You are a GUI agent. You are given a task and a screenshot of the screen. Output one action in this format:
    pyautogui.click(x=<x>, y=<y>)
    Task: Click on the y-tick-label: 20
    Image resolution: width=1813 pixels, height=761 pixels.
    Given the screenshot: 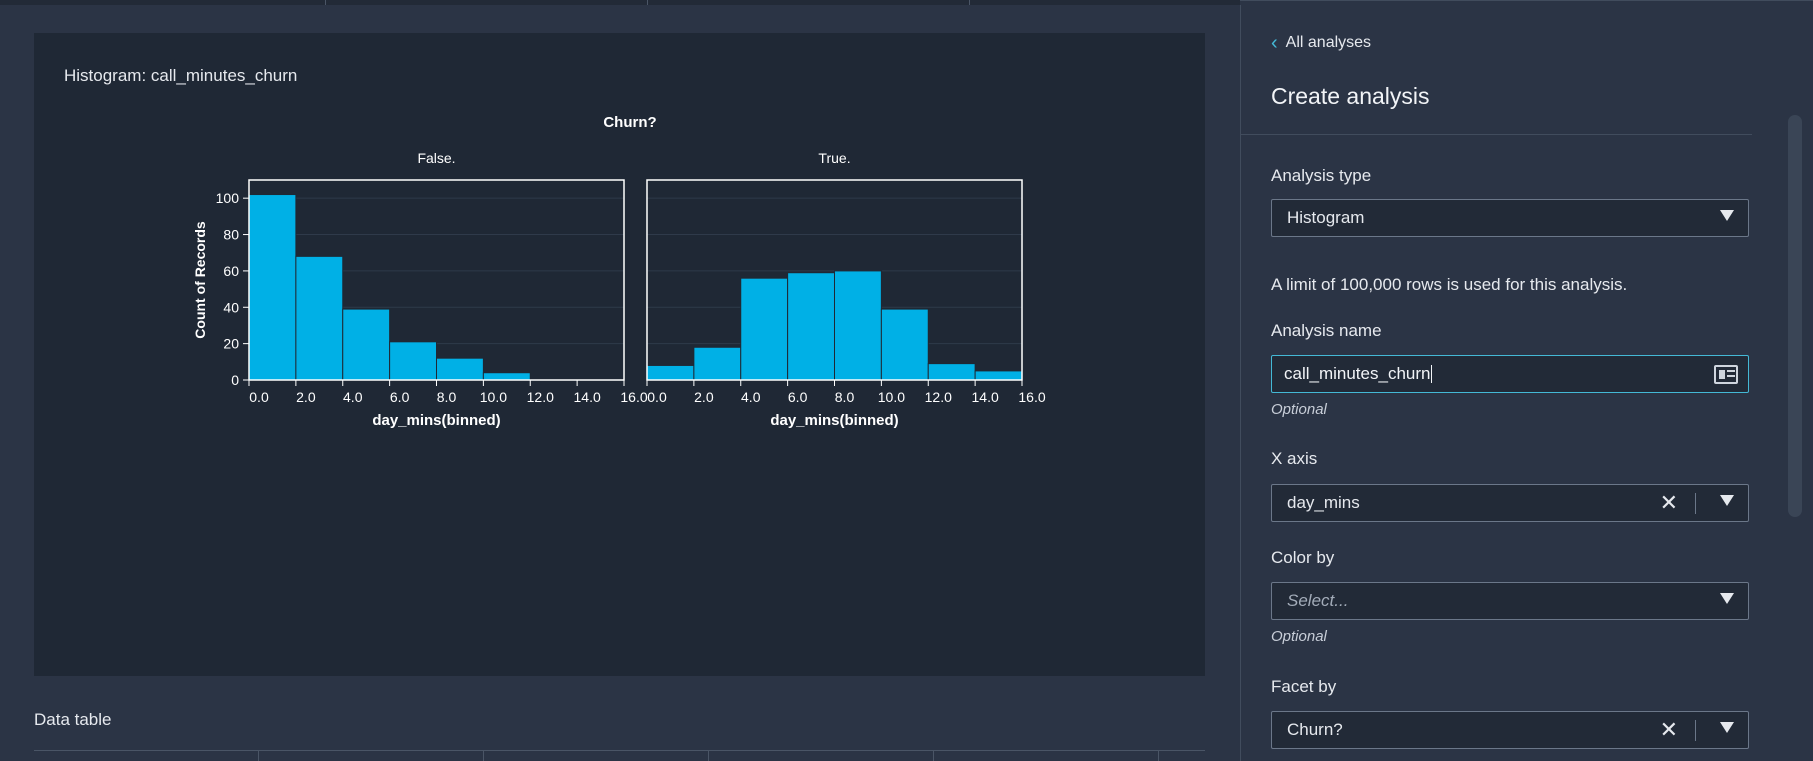 What is the action you would take?
    pyautogui.click(x=231, y=344)
    